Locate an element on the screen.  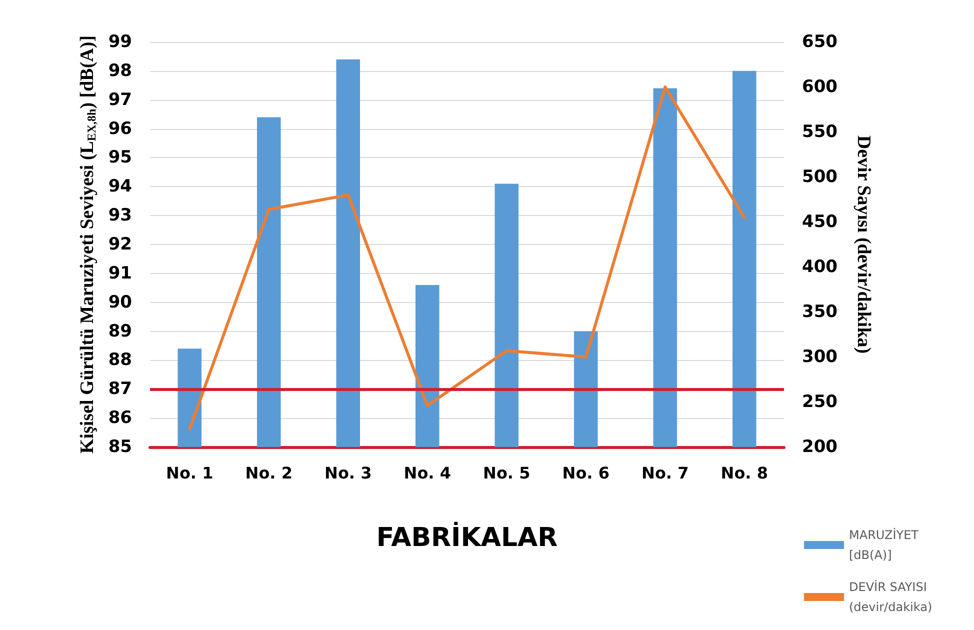
y-tick-label: 93 is located at coordinates (120, 216).